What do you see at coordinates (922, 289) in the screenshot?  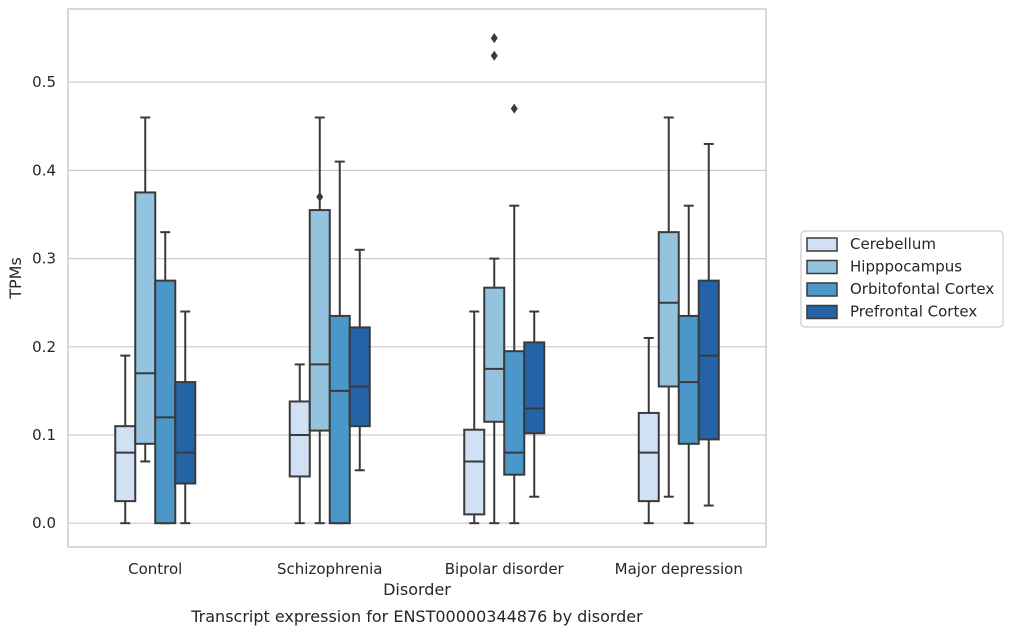 I see `legend-label: Orbitofontal Cortex` at bounding box center [922, 289].